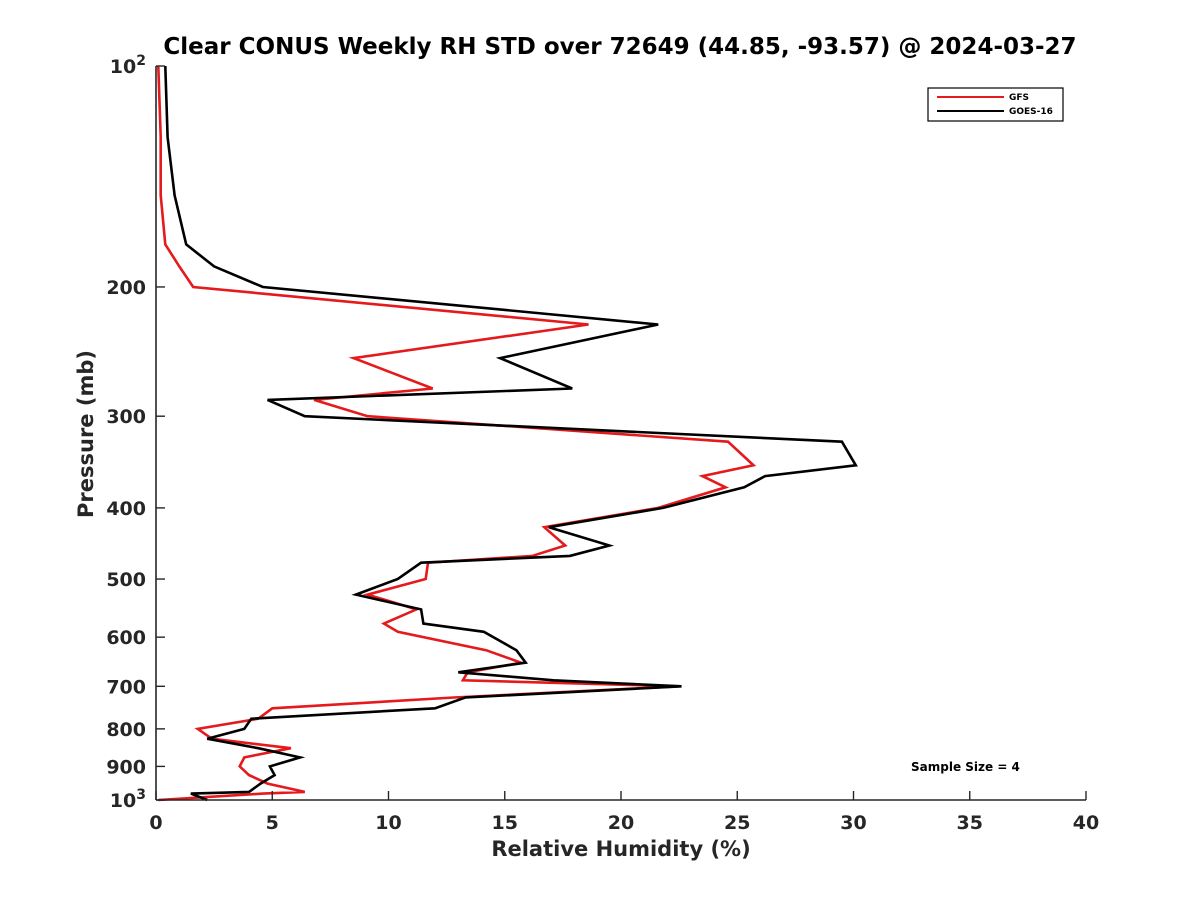 Image resolution: width=1200 pixels, height=900 pixels. I want to click on legend: GFS GOES-16, so click(995, 104).